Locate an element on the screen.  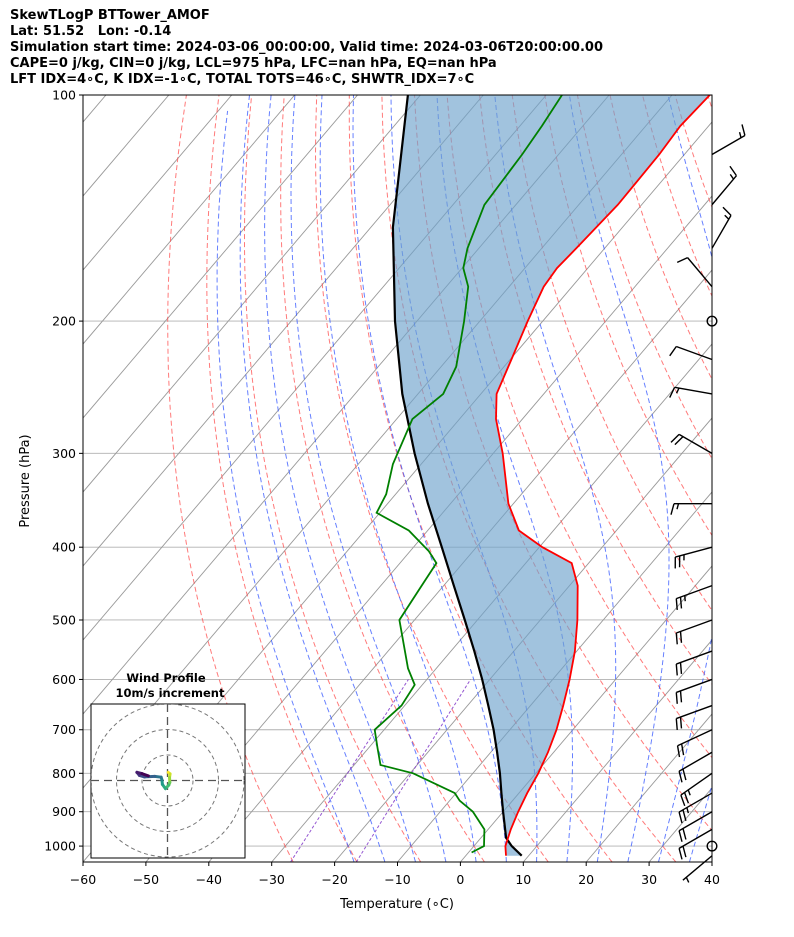
x-tick-label: 20 is located at coordinates (586, 879).